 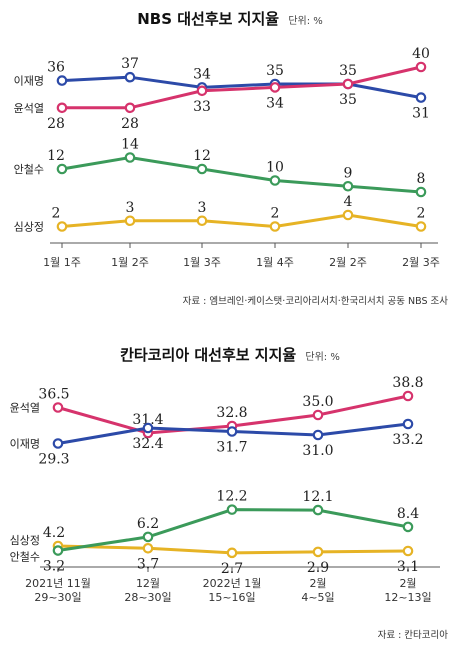 What do you see at coordinates (202, 74) in the screenshot?
I see `nbs-value-이재명-2: 34` at bounding box center [202, 74].